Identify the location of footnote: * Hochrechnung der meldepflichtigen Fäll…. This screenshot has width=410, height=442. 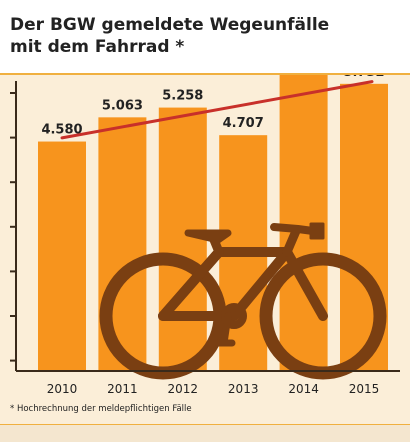
(101, 409).